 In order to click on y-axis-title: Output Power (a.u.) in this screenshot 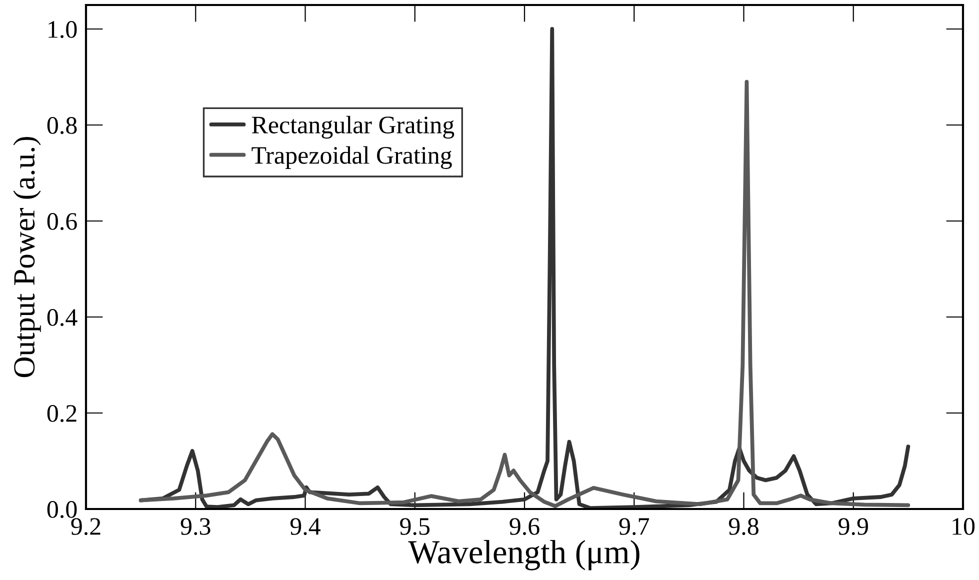, I will do `click(27, 257)`.